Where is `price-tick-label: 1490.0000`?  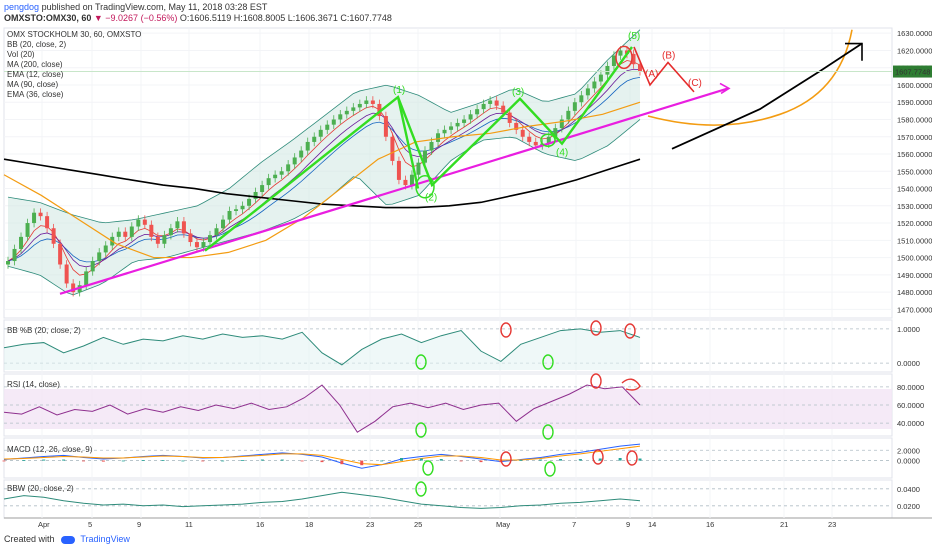
price-tick-label: 1490.0000 is located at coordinates (914, 275).